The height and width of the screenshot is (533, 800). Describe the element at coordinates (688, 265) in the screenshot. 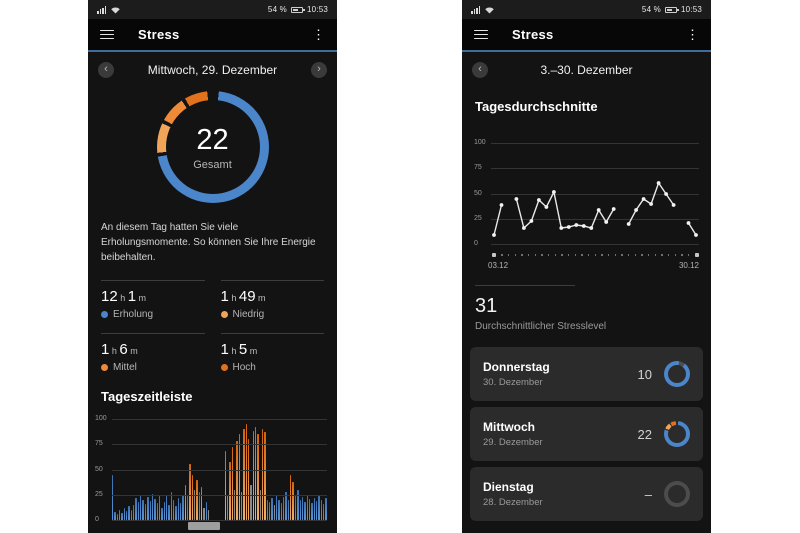

I see `x-end-label: 30.12` at that location.